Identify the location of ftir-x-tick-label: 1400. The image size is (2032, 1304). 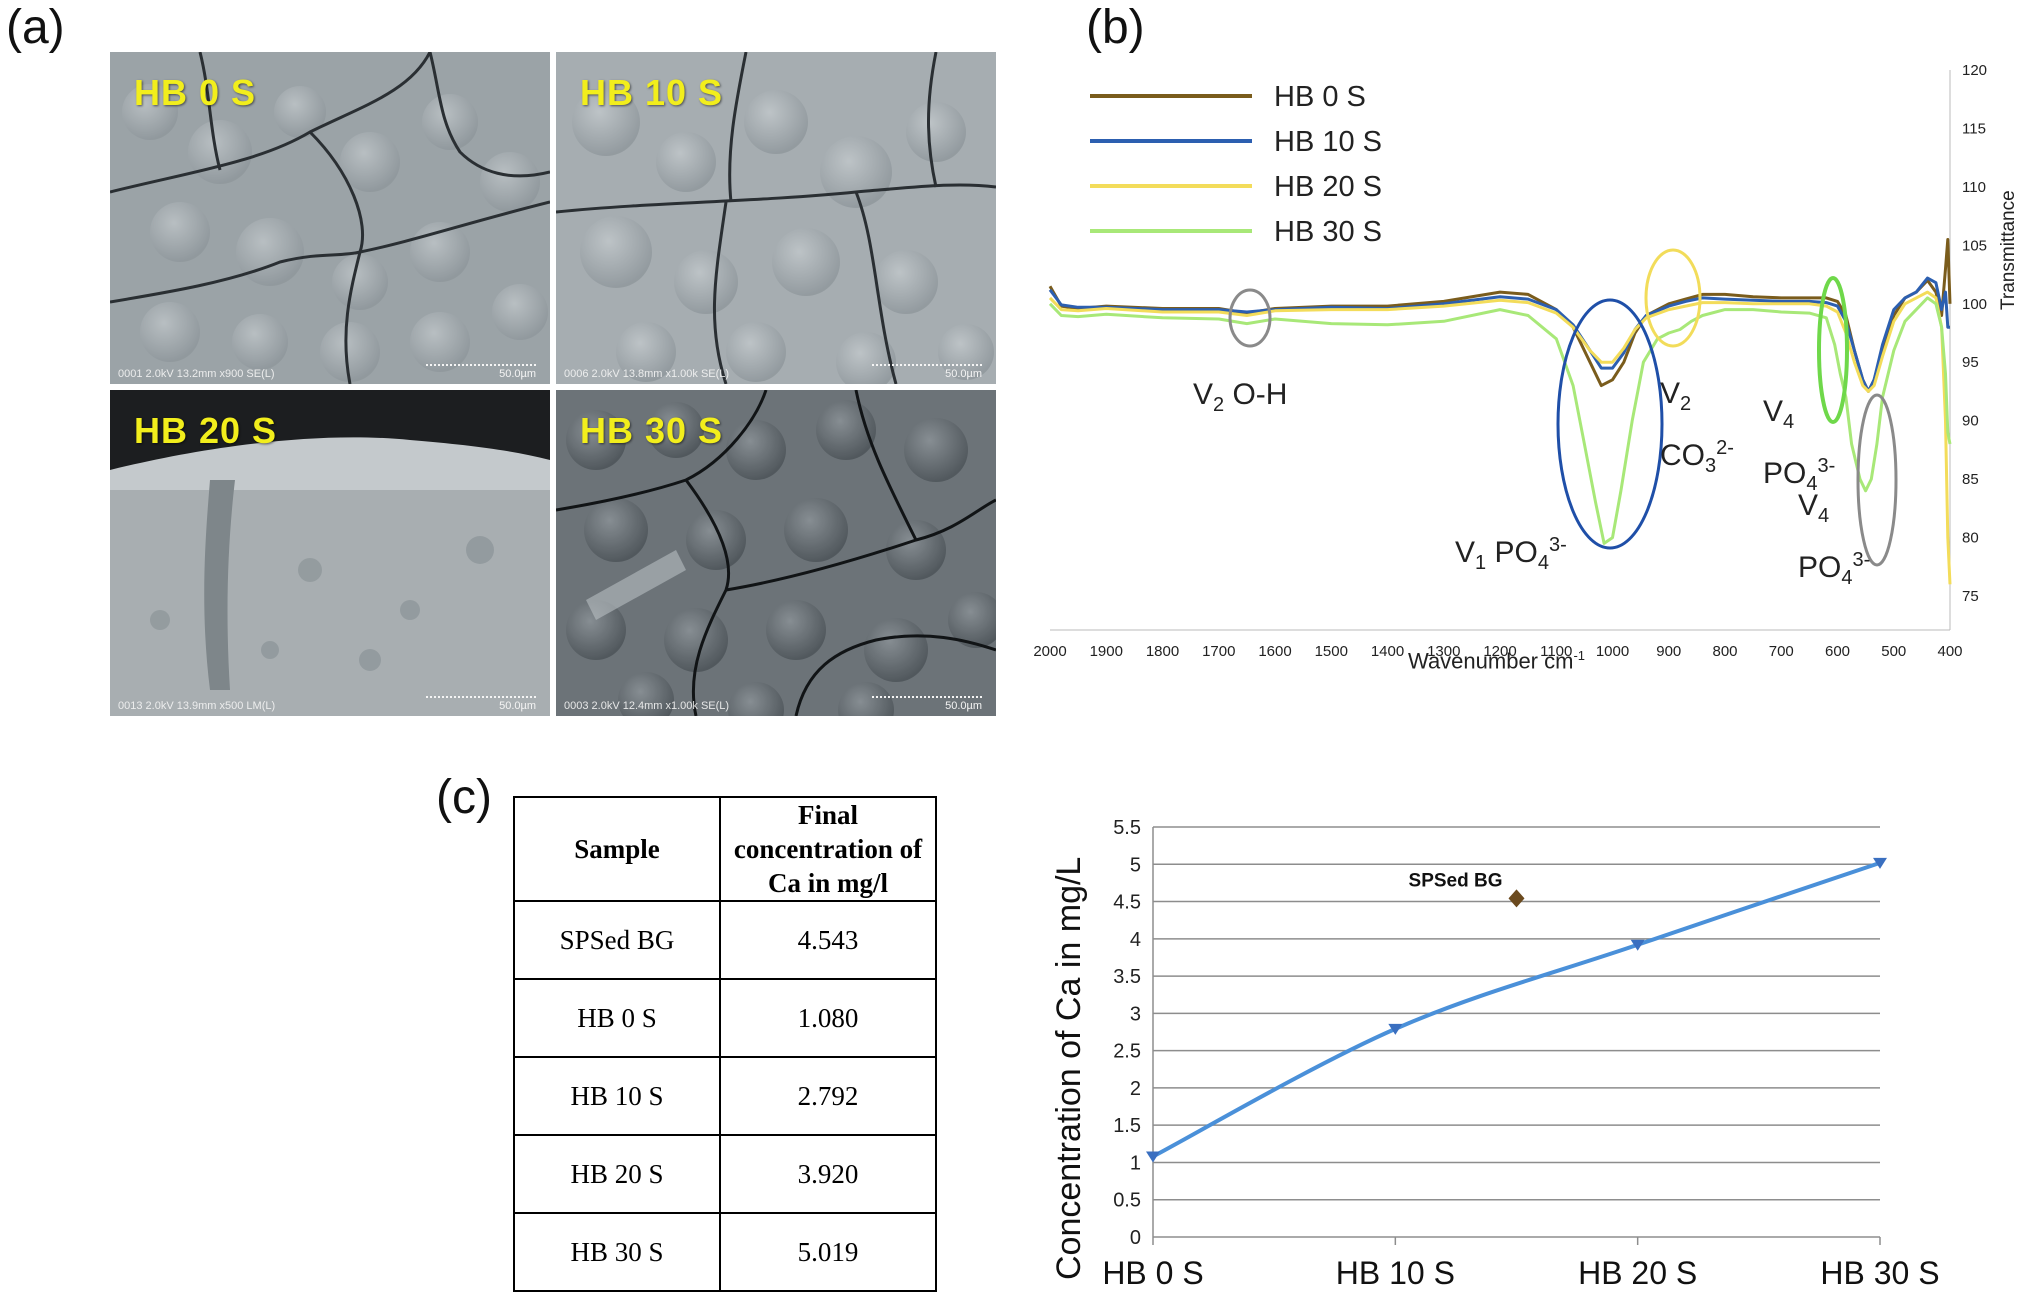
(1387, 651).